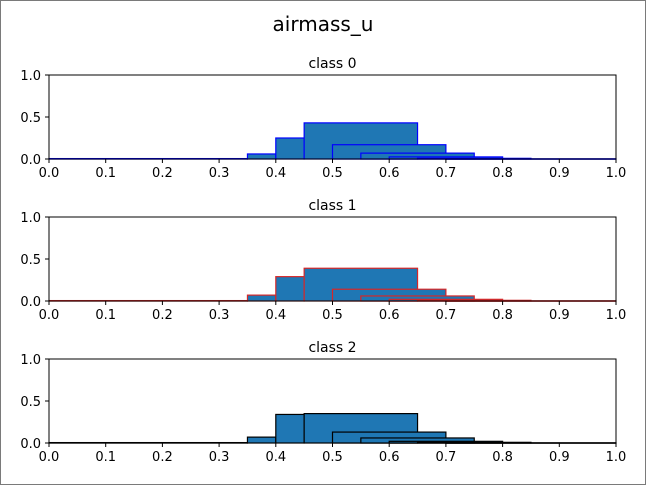 The image size is (646, 485). Describe the element at coordinates (332, 64) in the screenshot. I see `panel-title: class 0` at that location.